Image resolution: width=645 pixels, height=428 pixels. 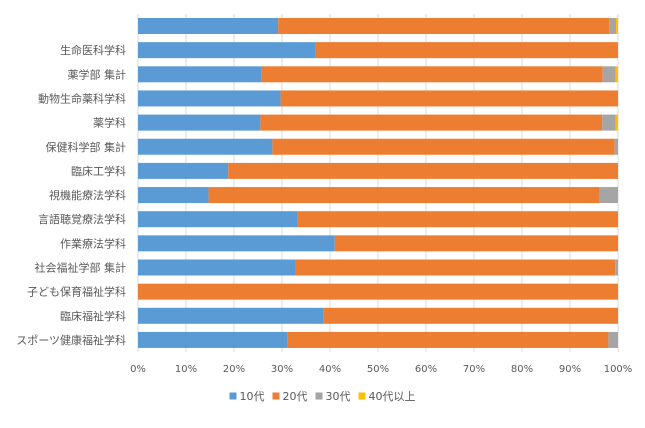 I want to click on legend-item-1: 10代, so click(x=247, y=396).